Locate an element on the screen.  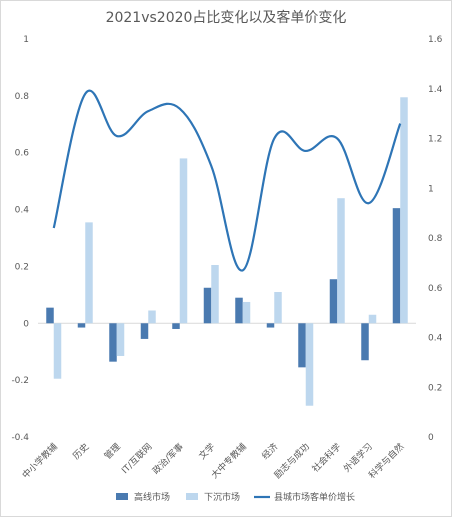
y-right-tick-label: 1 is located at coordinates (431, 189).